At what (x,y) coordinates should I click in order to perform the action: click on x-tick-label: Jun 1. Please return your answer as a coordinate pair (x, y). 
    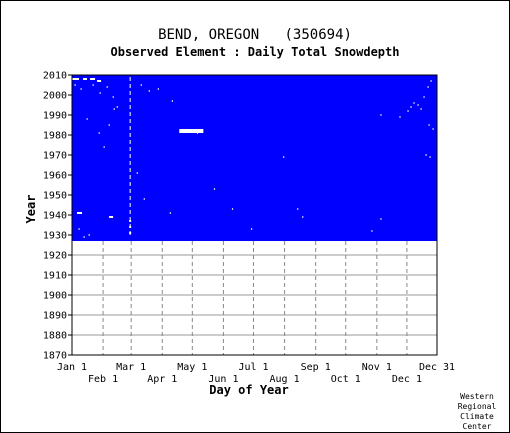
    Looking at the image, I should click on (223, 379).